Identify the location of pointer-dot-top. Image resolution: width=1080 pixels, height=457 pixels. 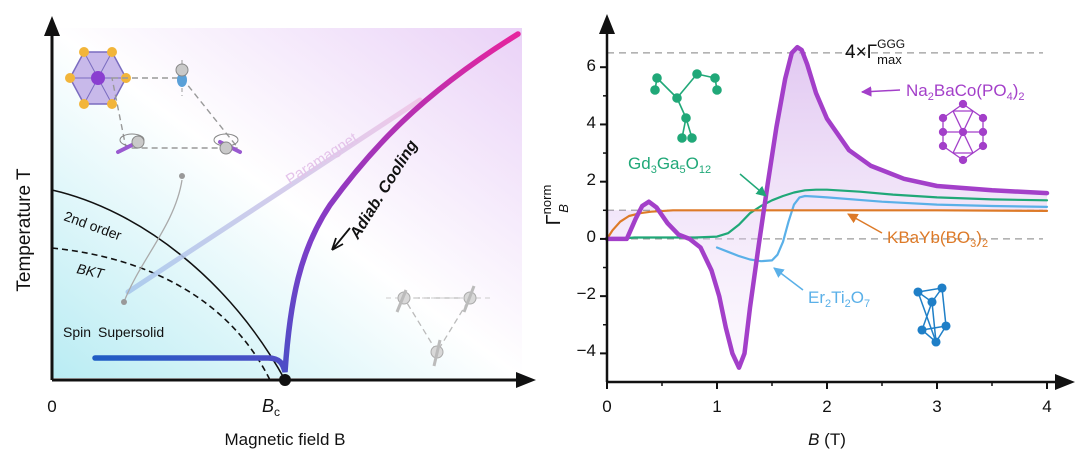
(182, 176).